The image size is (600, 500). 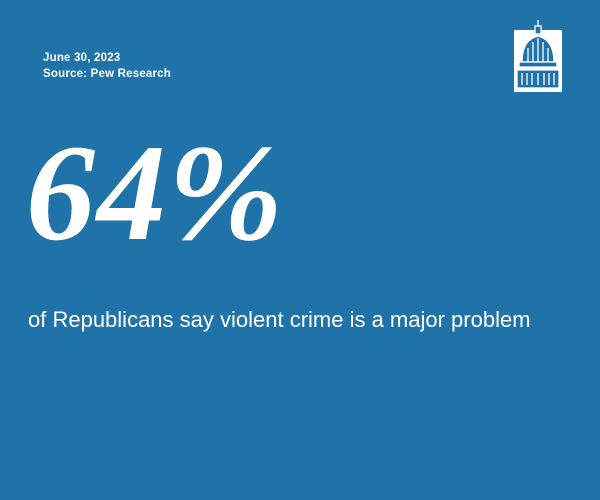 What do you see at coordinates (82, 58) in the screenshot?
I see `date: June 30, 2023` at bounding box center [82, 58].